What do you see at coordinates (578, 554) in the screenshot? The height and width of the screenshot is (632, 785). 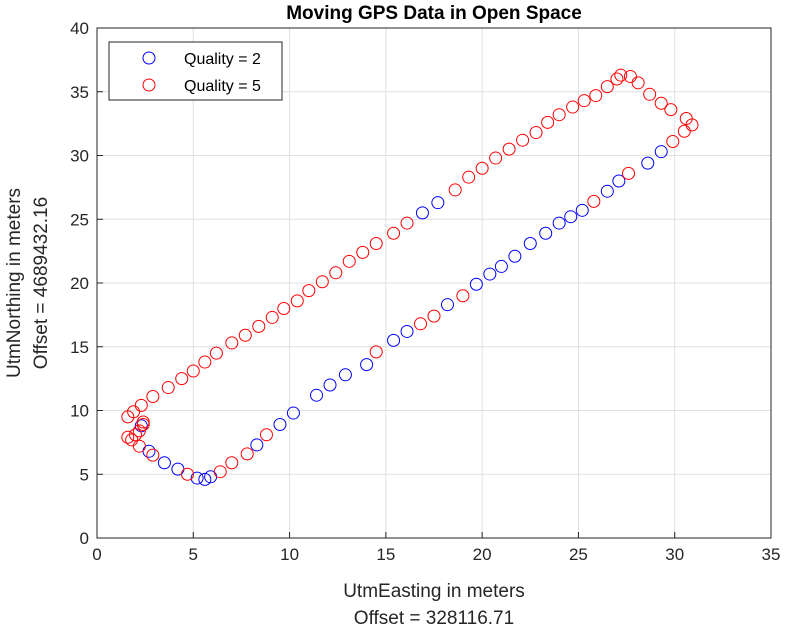 I see `x-tick-label: 25` at bounding box center [578, 554].